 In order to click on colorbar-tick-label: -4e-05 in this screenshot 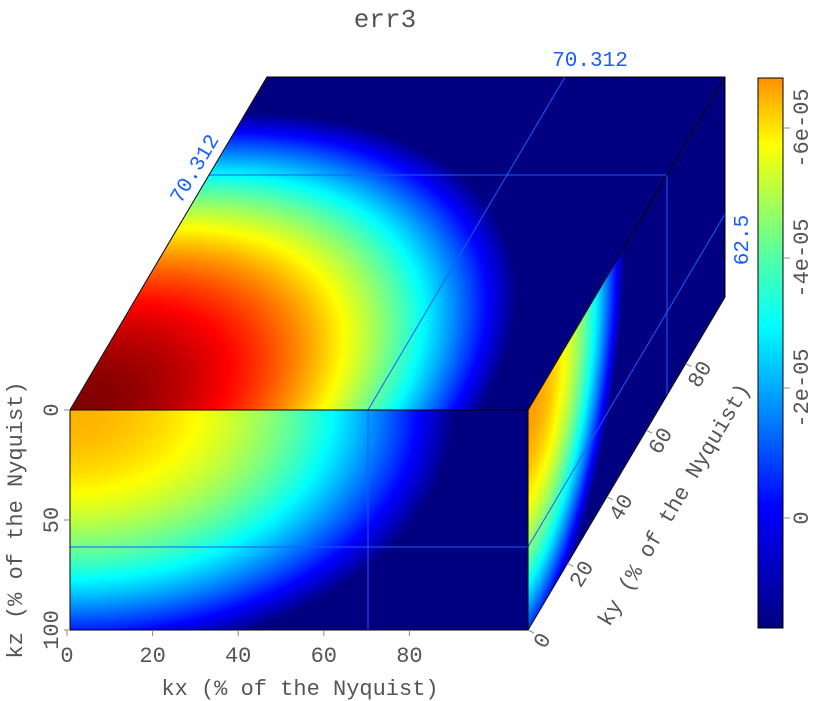, I will do `click(802, 257)`.